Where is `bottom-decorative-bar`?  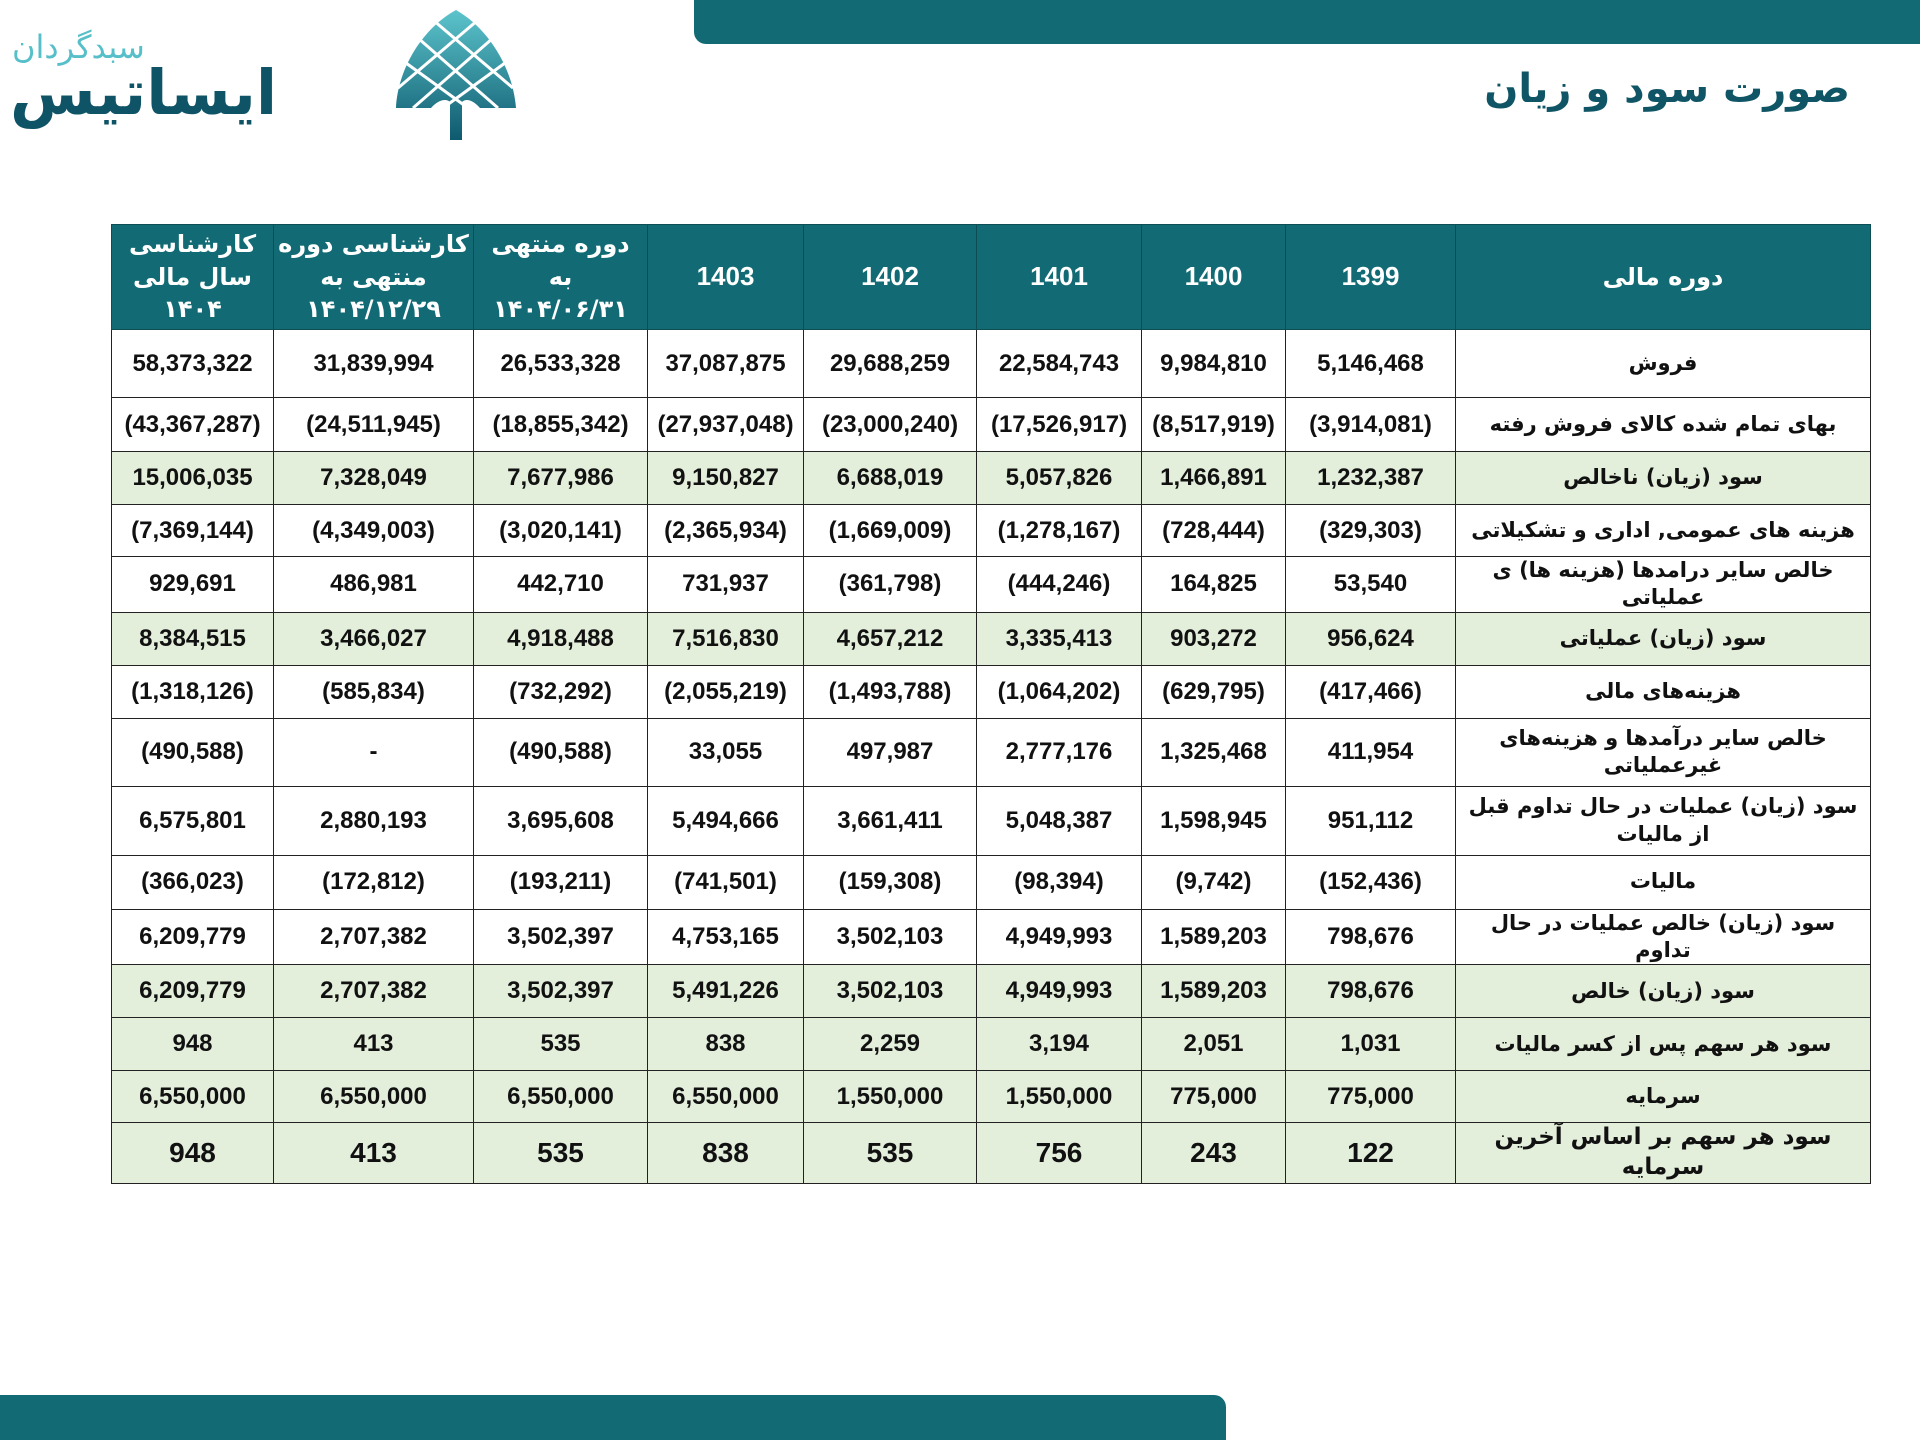
bottom-decorative-bar is located at coordinates (613, 1417).